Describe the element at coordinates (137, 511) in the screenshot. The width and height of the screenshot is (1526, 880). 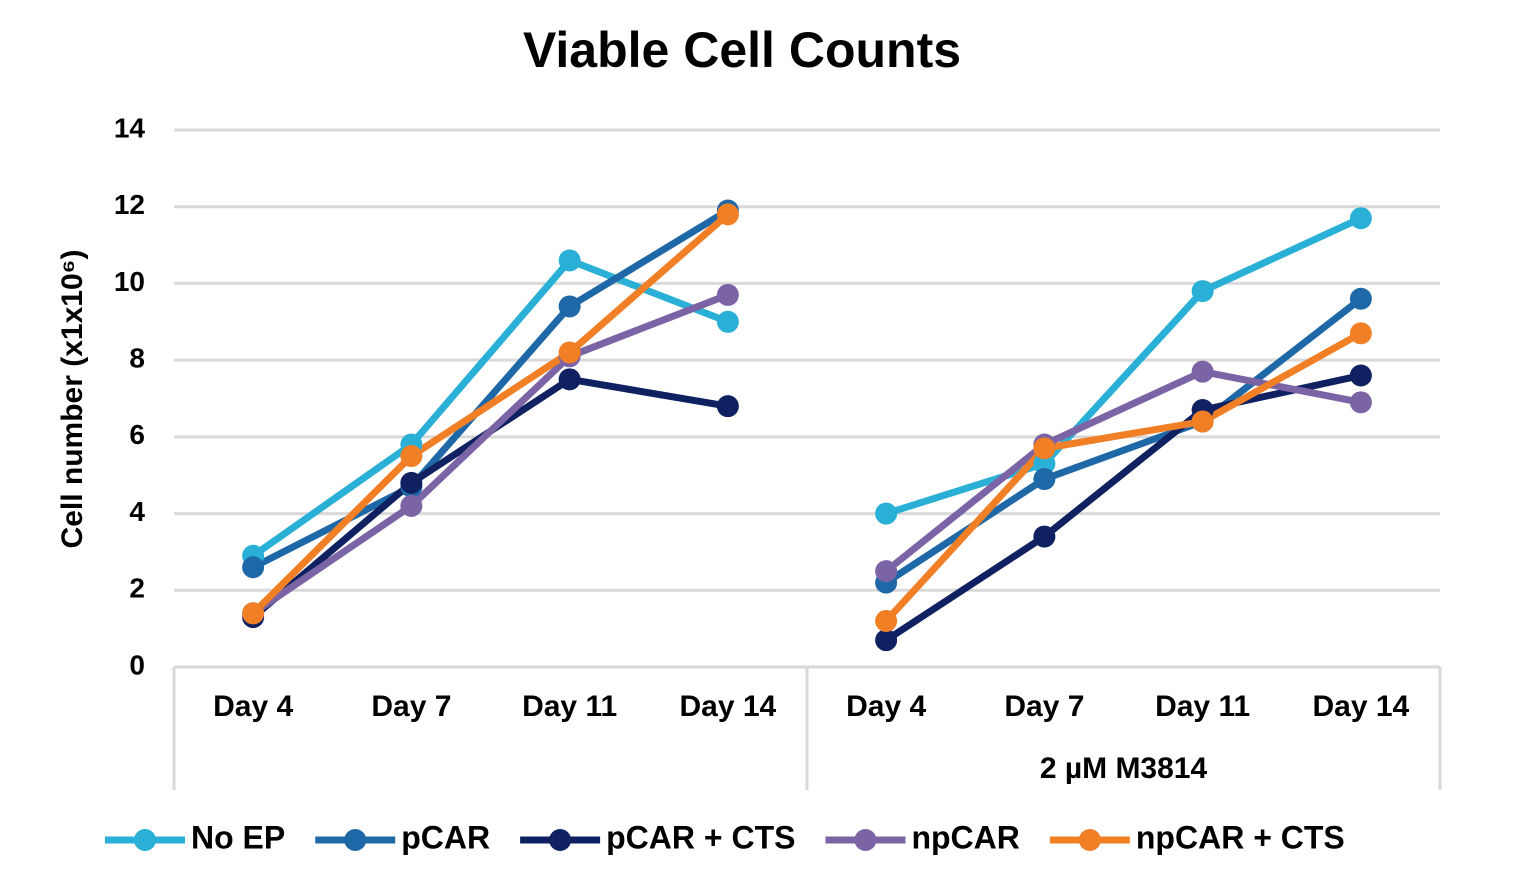
I see `y-tick-label: 4` at that location.